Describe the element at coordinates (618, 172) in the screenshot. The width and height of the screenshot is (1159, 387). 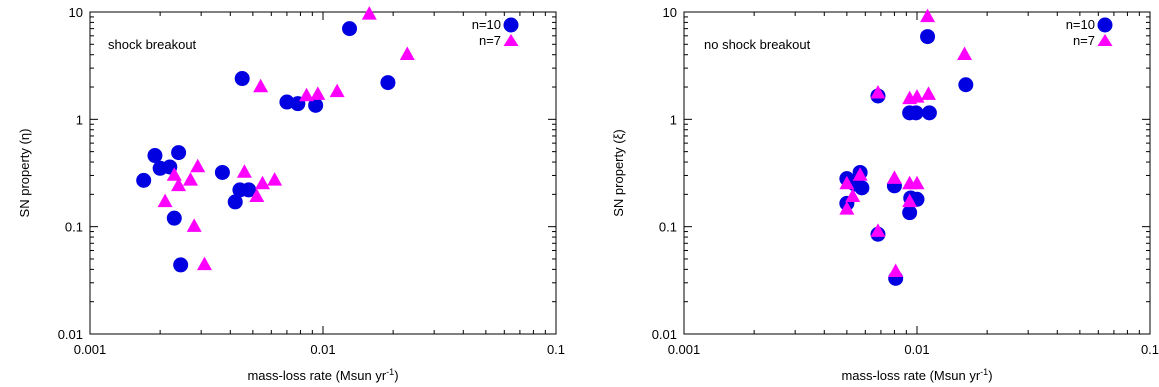
I see `y-axis-label: SN property (ξ)` at that location.